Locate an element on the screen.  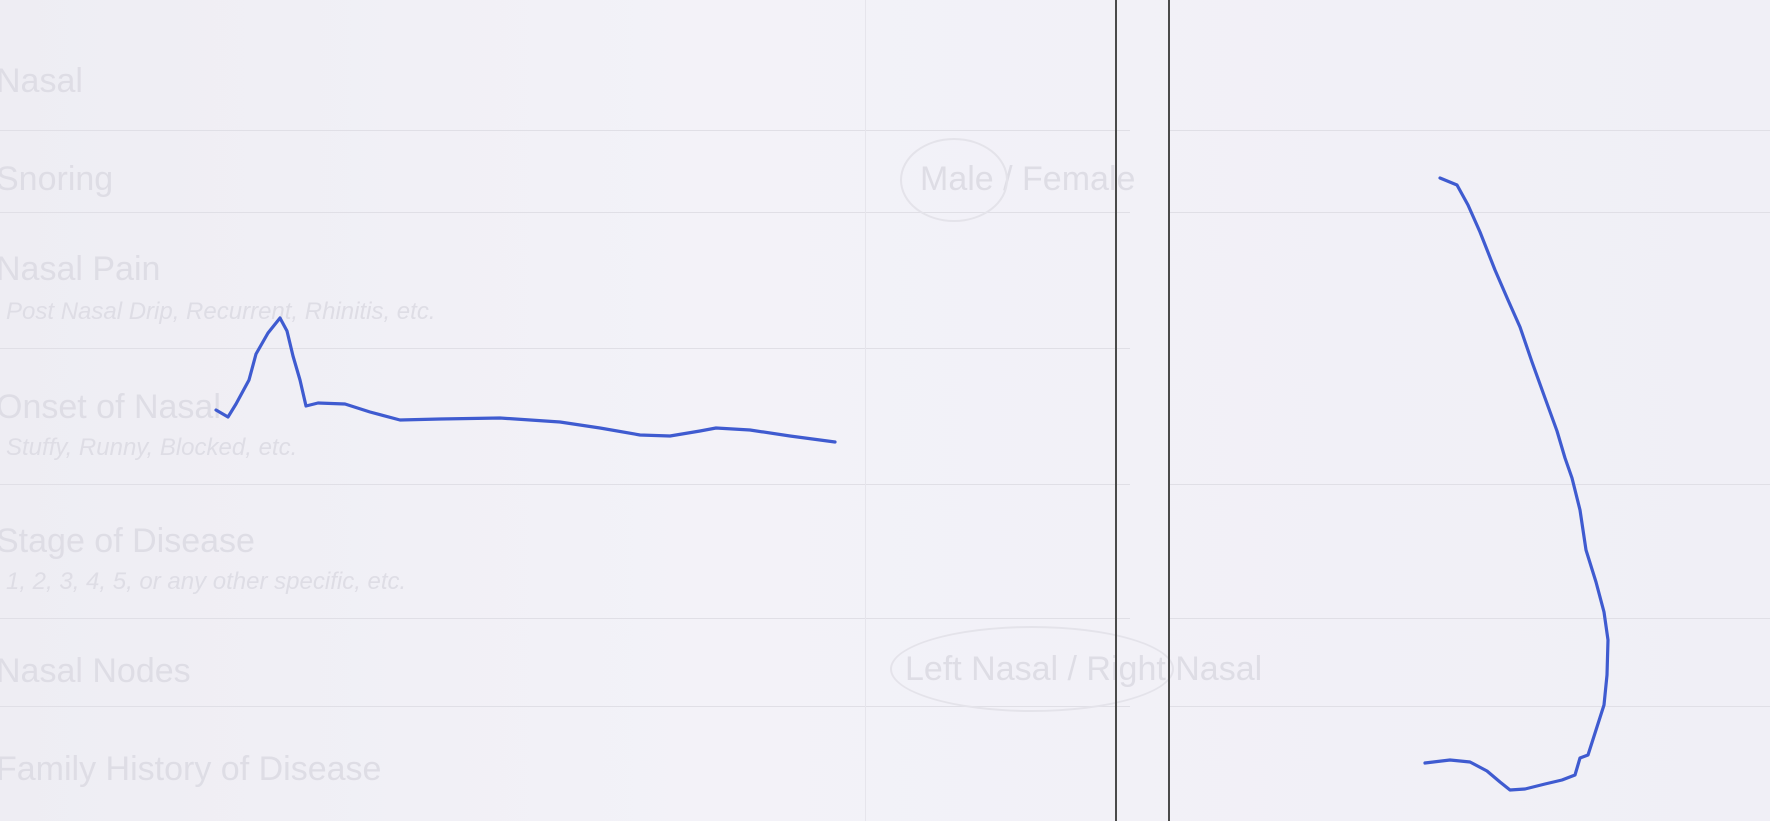
ink-stroke-horizontal is located at coordinates (525, 380).